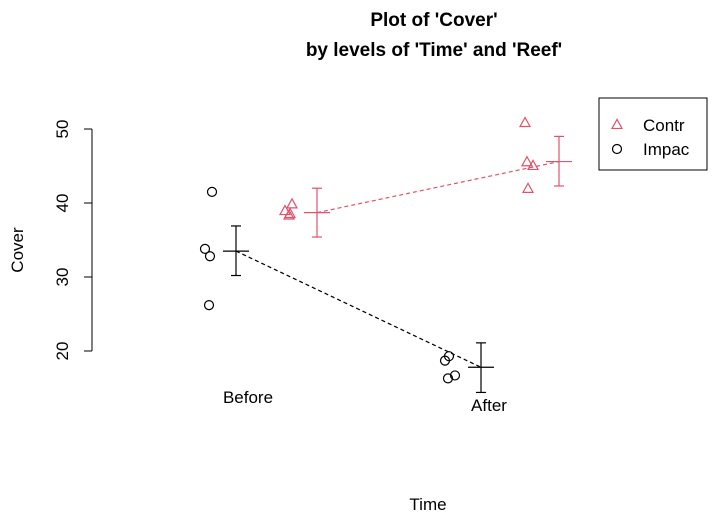  Describe the element at coordinates (73, 240) in the screenshot. I see `y-axis: 20 30 40 50` at that location.